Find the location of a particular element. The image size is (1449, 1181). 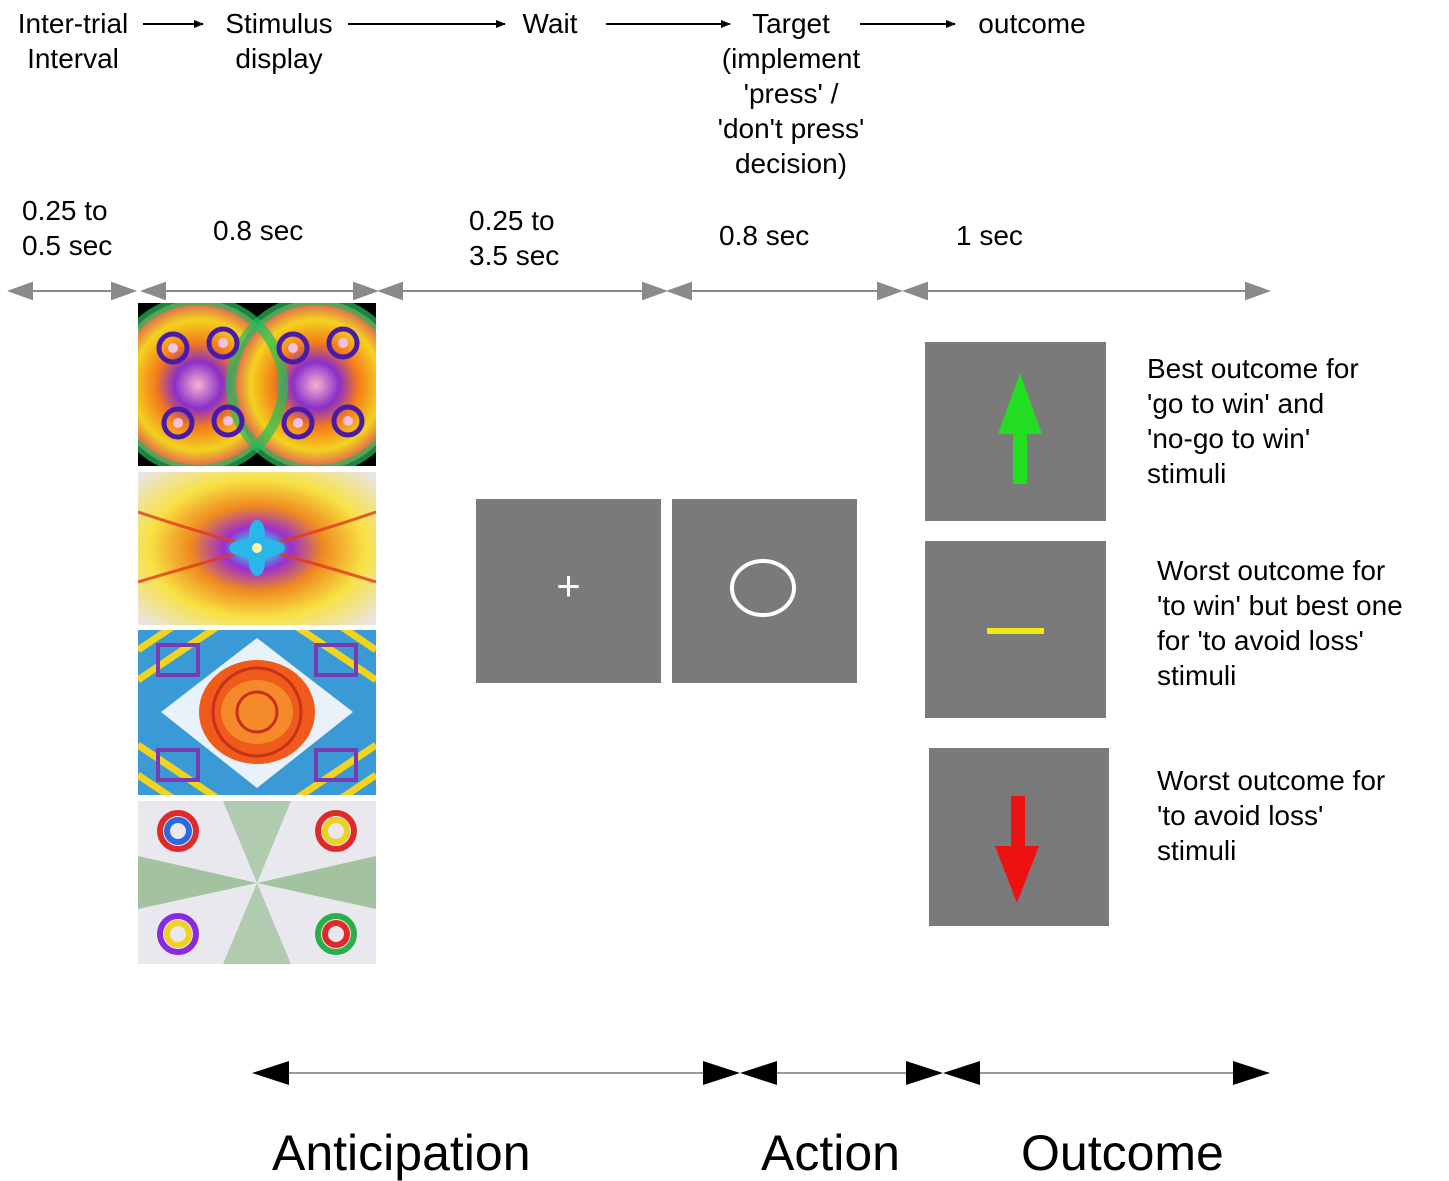

phase-label-anticipation: Anticipation is located at coordinates (401, 1153).